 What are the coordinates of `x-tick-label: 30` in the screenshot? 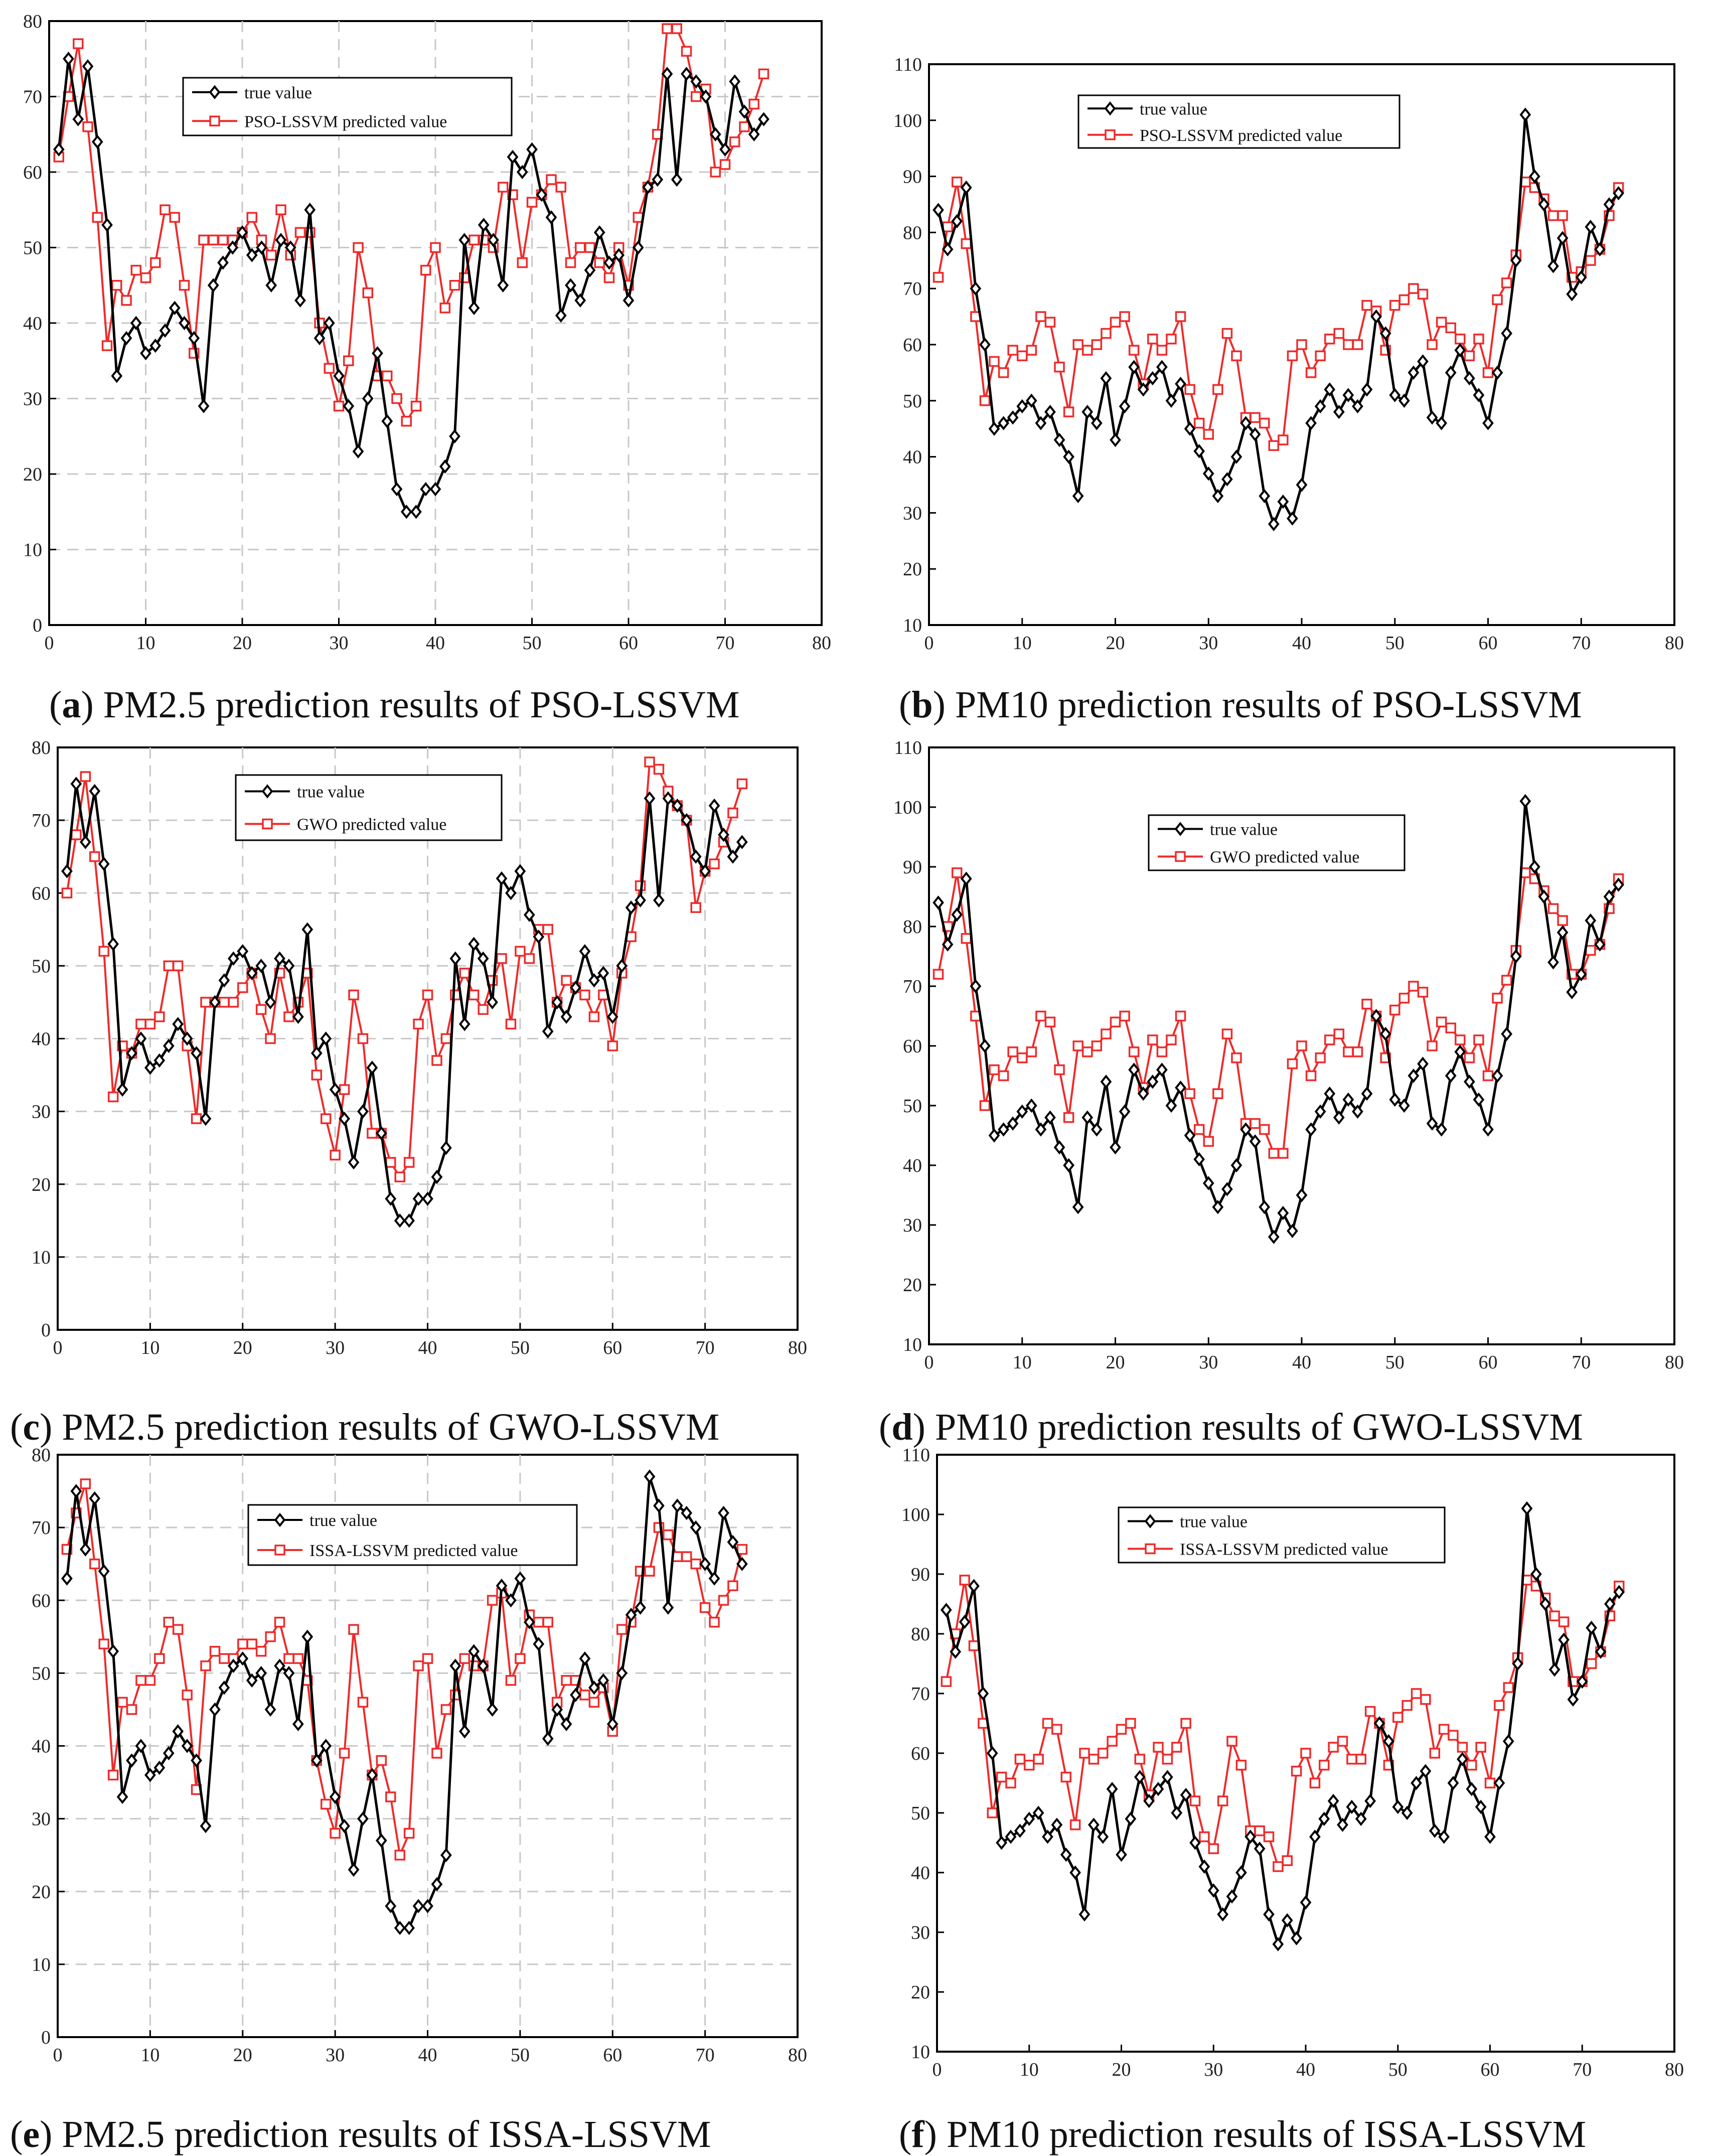 It's located at (335, 2055).